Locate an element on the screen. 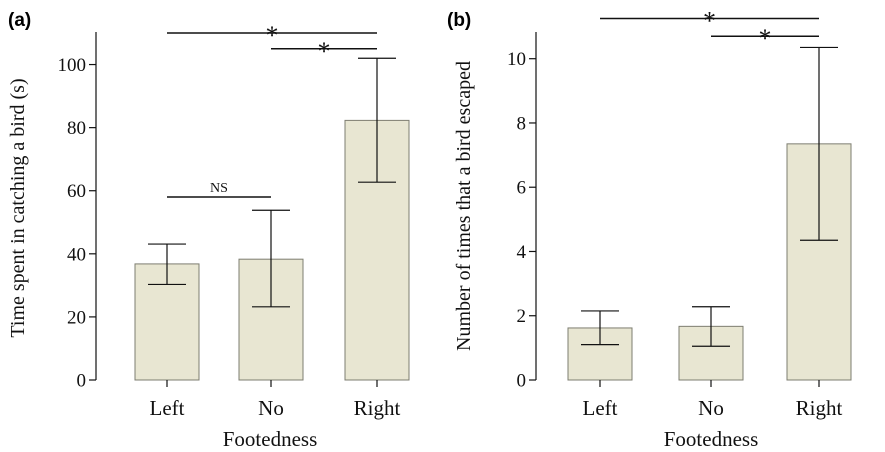 The width and height of the screenshot is (885, 452). panel-a-y-axis-title: Time spent in catching a bird (s) is located at coordinates (18, 207).